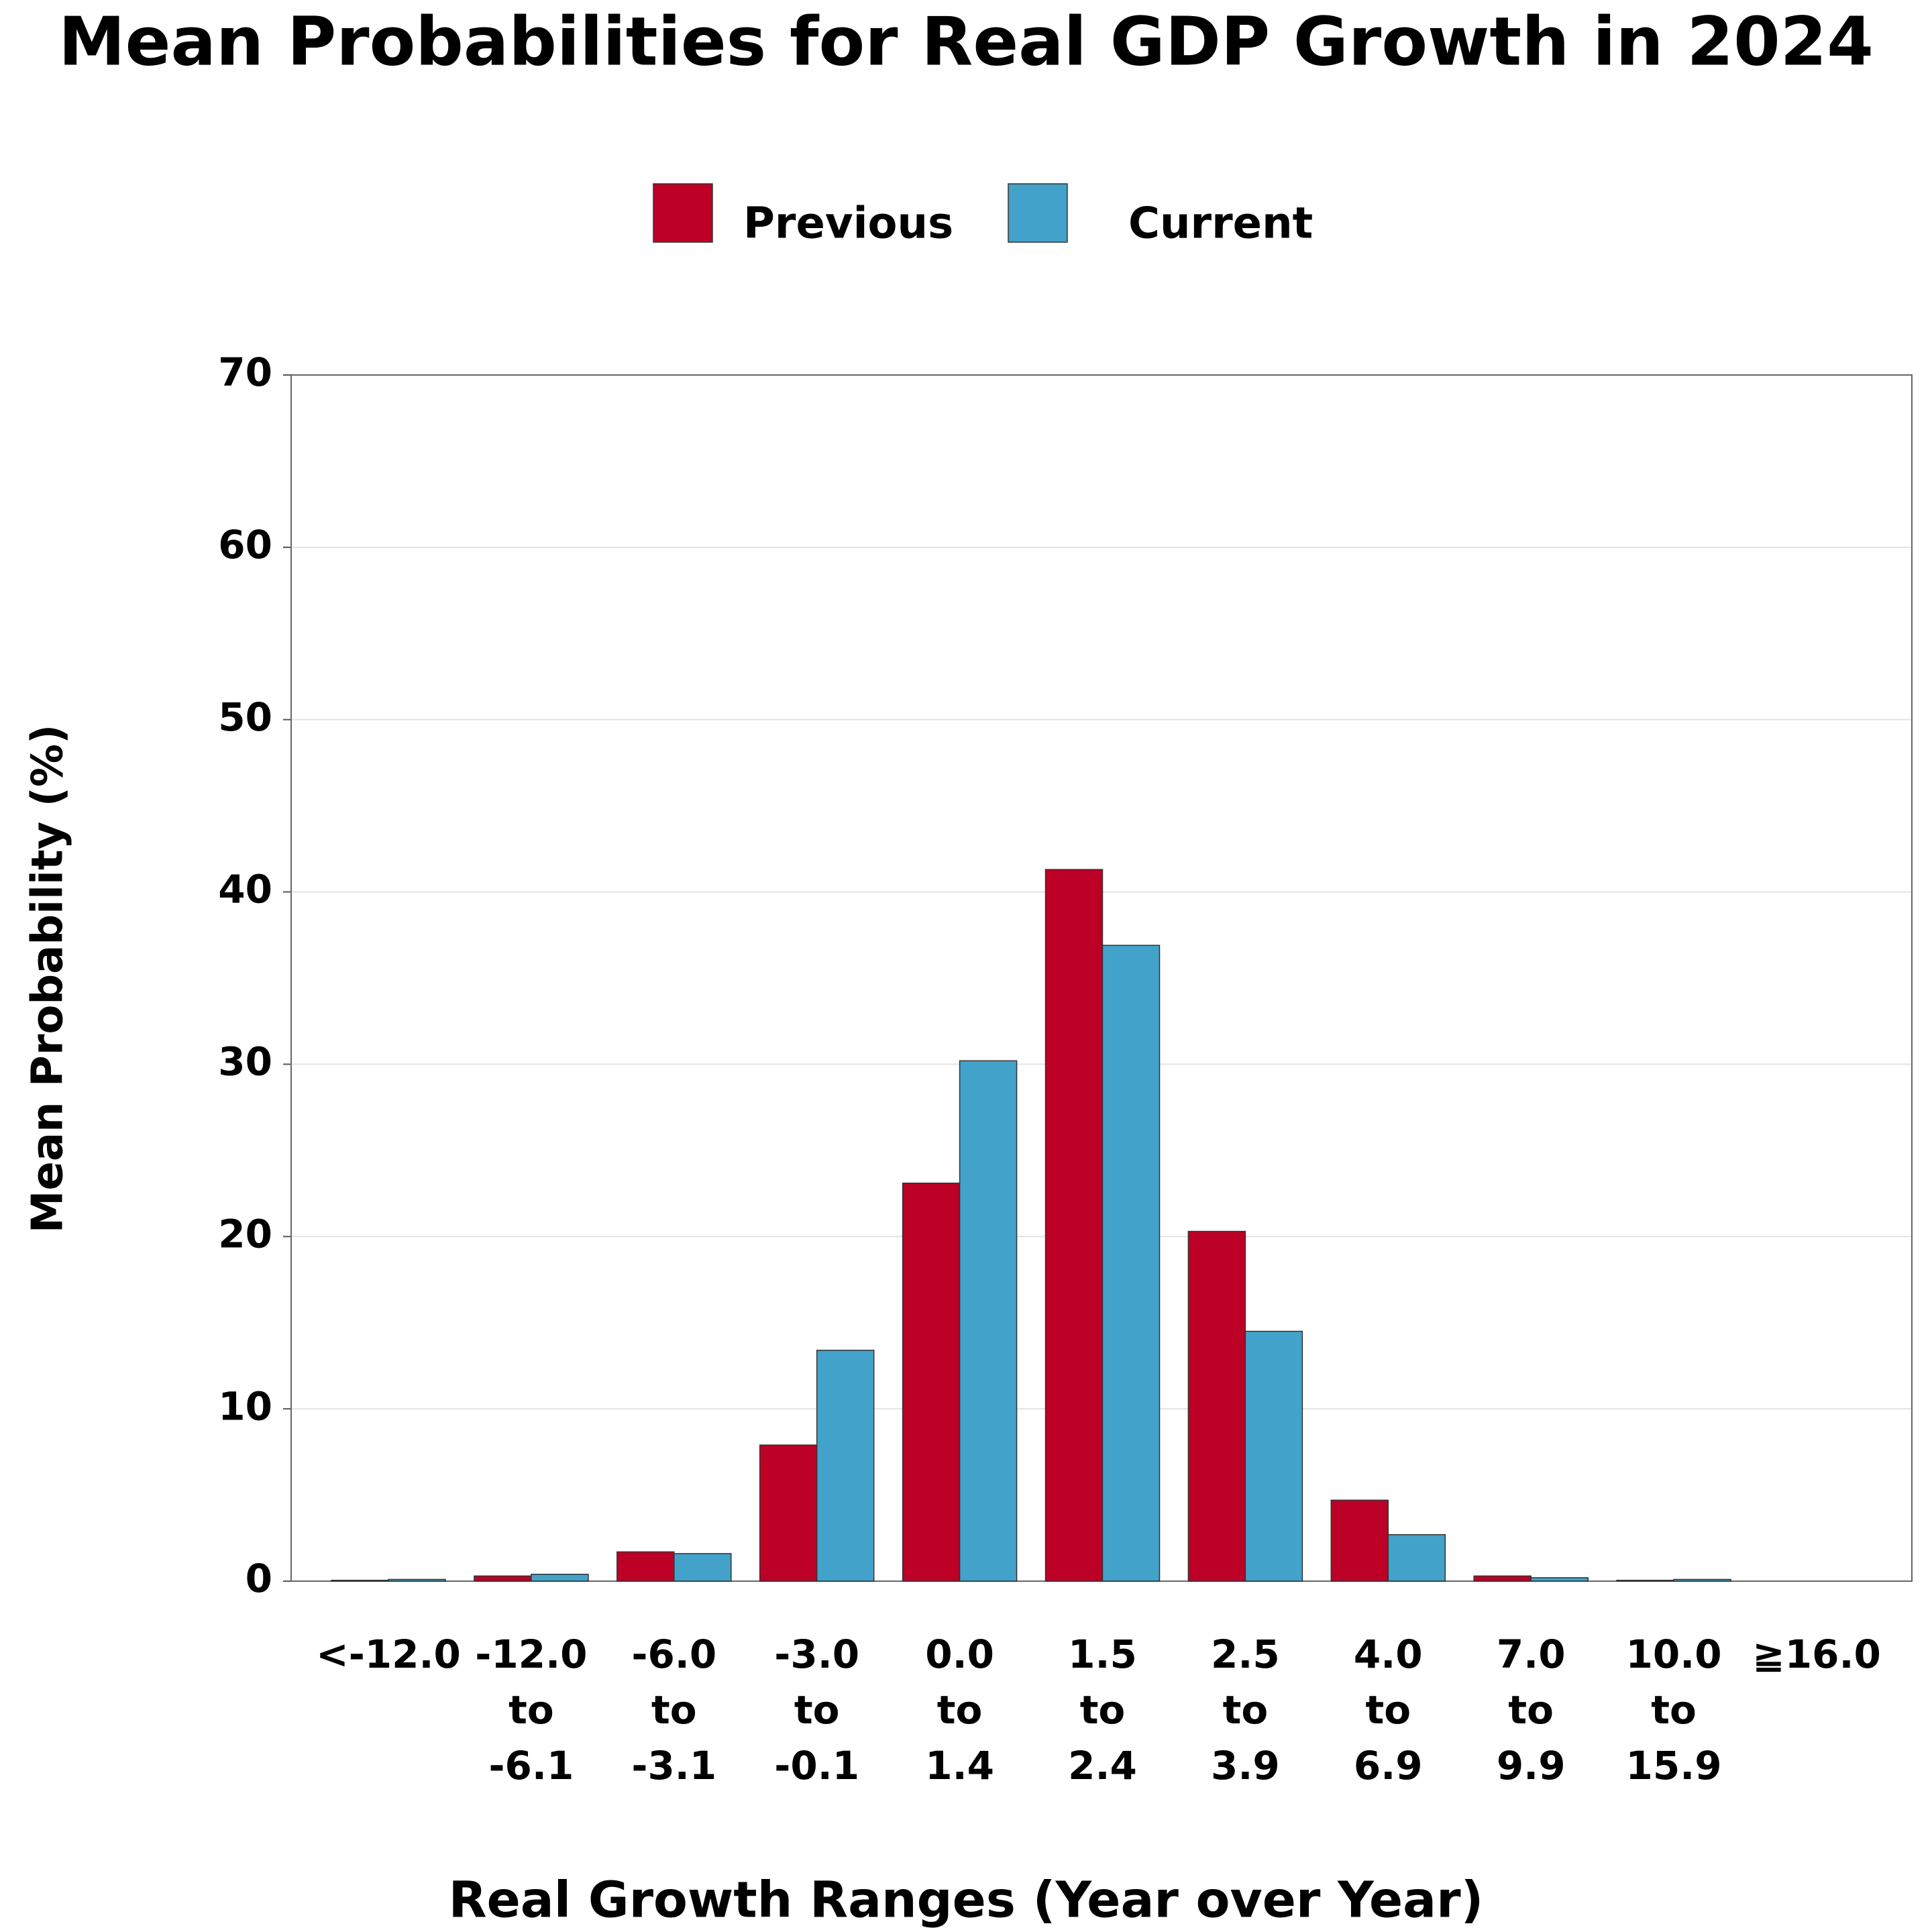  What do you see at coordinates (1220, 224) in the screenshot?
I see `legend-label: Current` at bounding box center [1220, 224].